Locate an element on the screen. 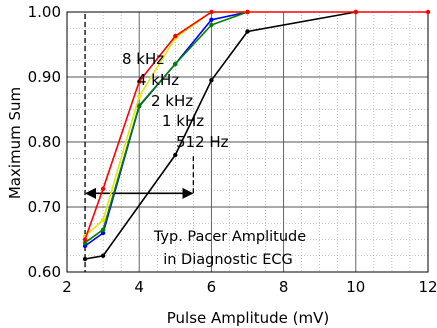  series-label-8-khz: 8 kHz is located at coordinates (143, 59).